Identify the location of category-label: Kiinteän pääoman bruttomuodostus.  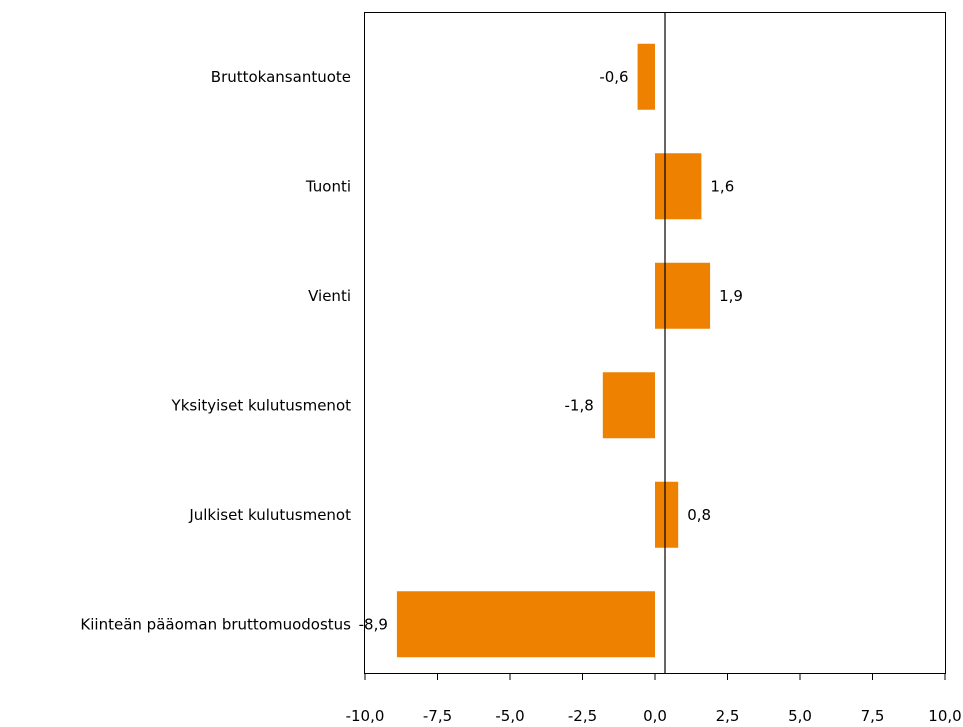
(215, 624).